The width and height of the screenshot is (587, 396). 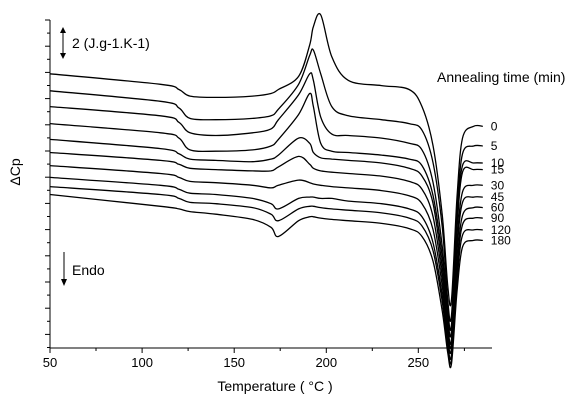 I want to click on y-axis-title: ΔCp, so click(x=15, y=171).